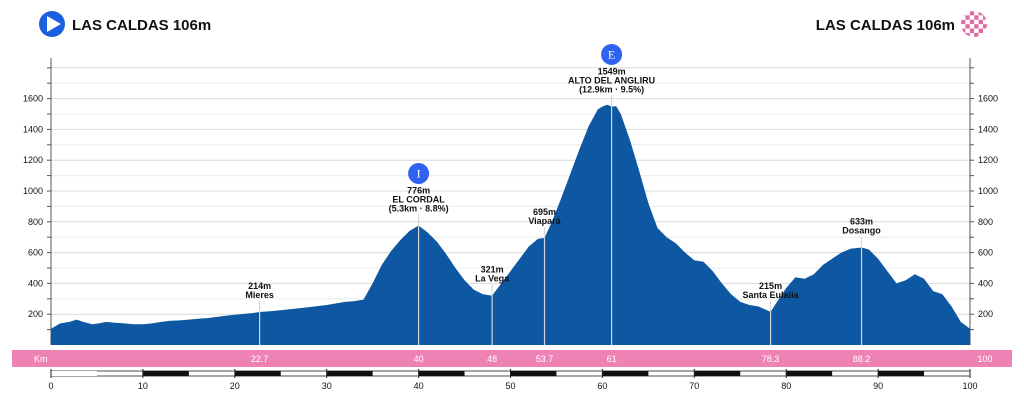 The image size is (1024, 402). What do you see at coordinates (622, 359) in the screenshot?
I see `km-band-labels: 22.7 40 48 53.7 61 78.3 88.2 100` at bounding box center [622, 359].